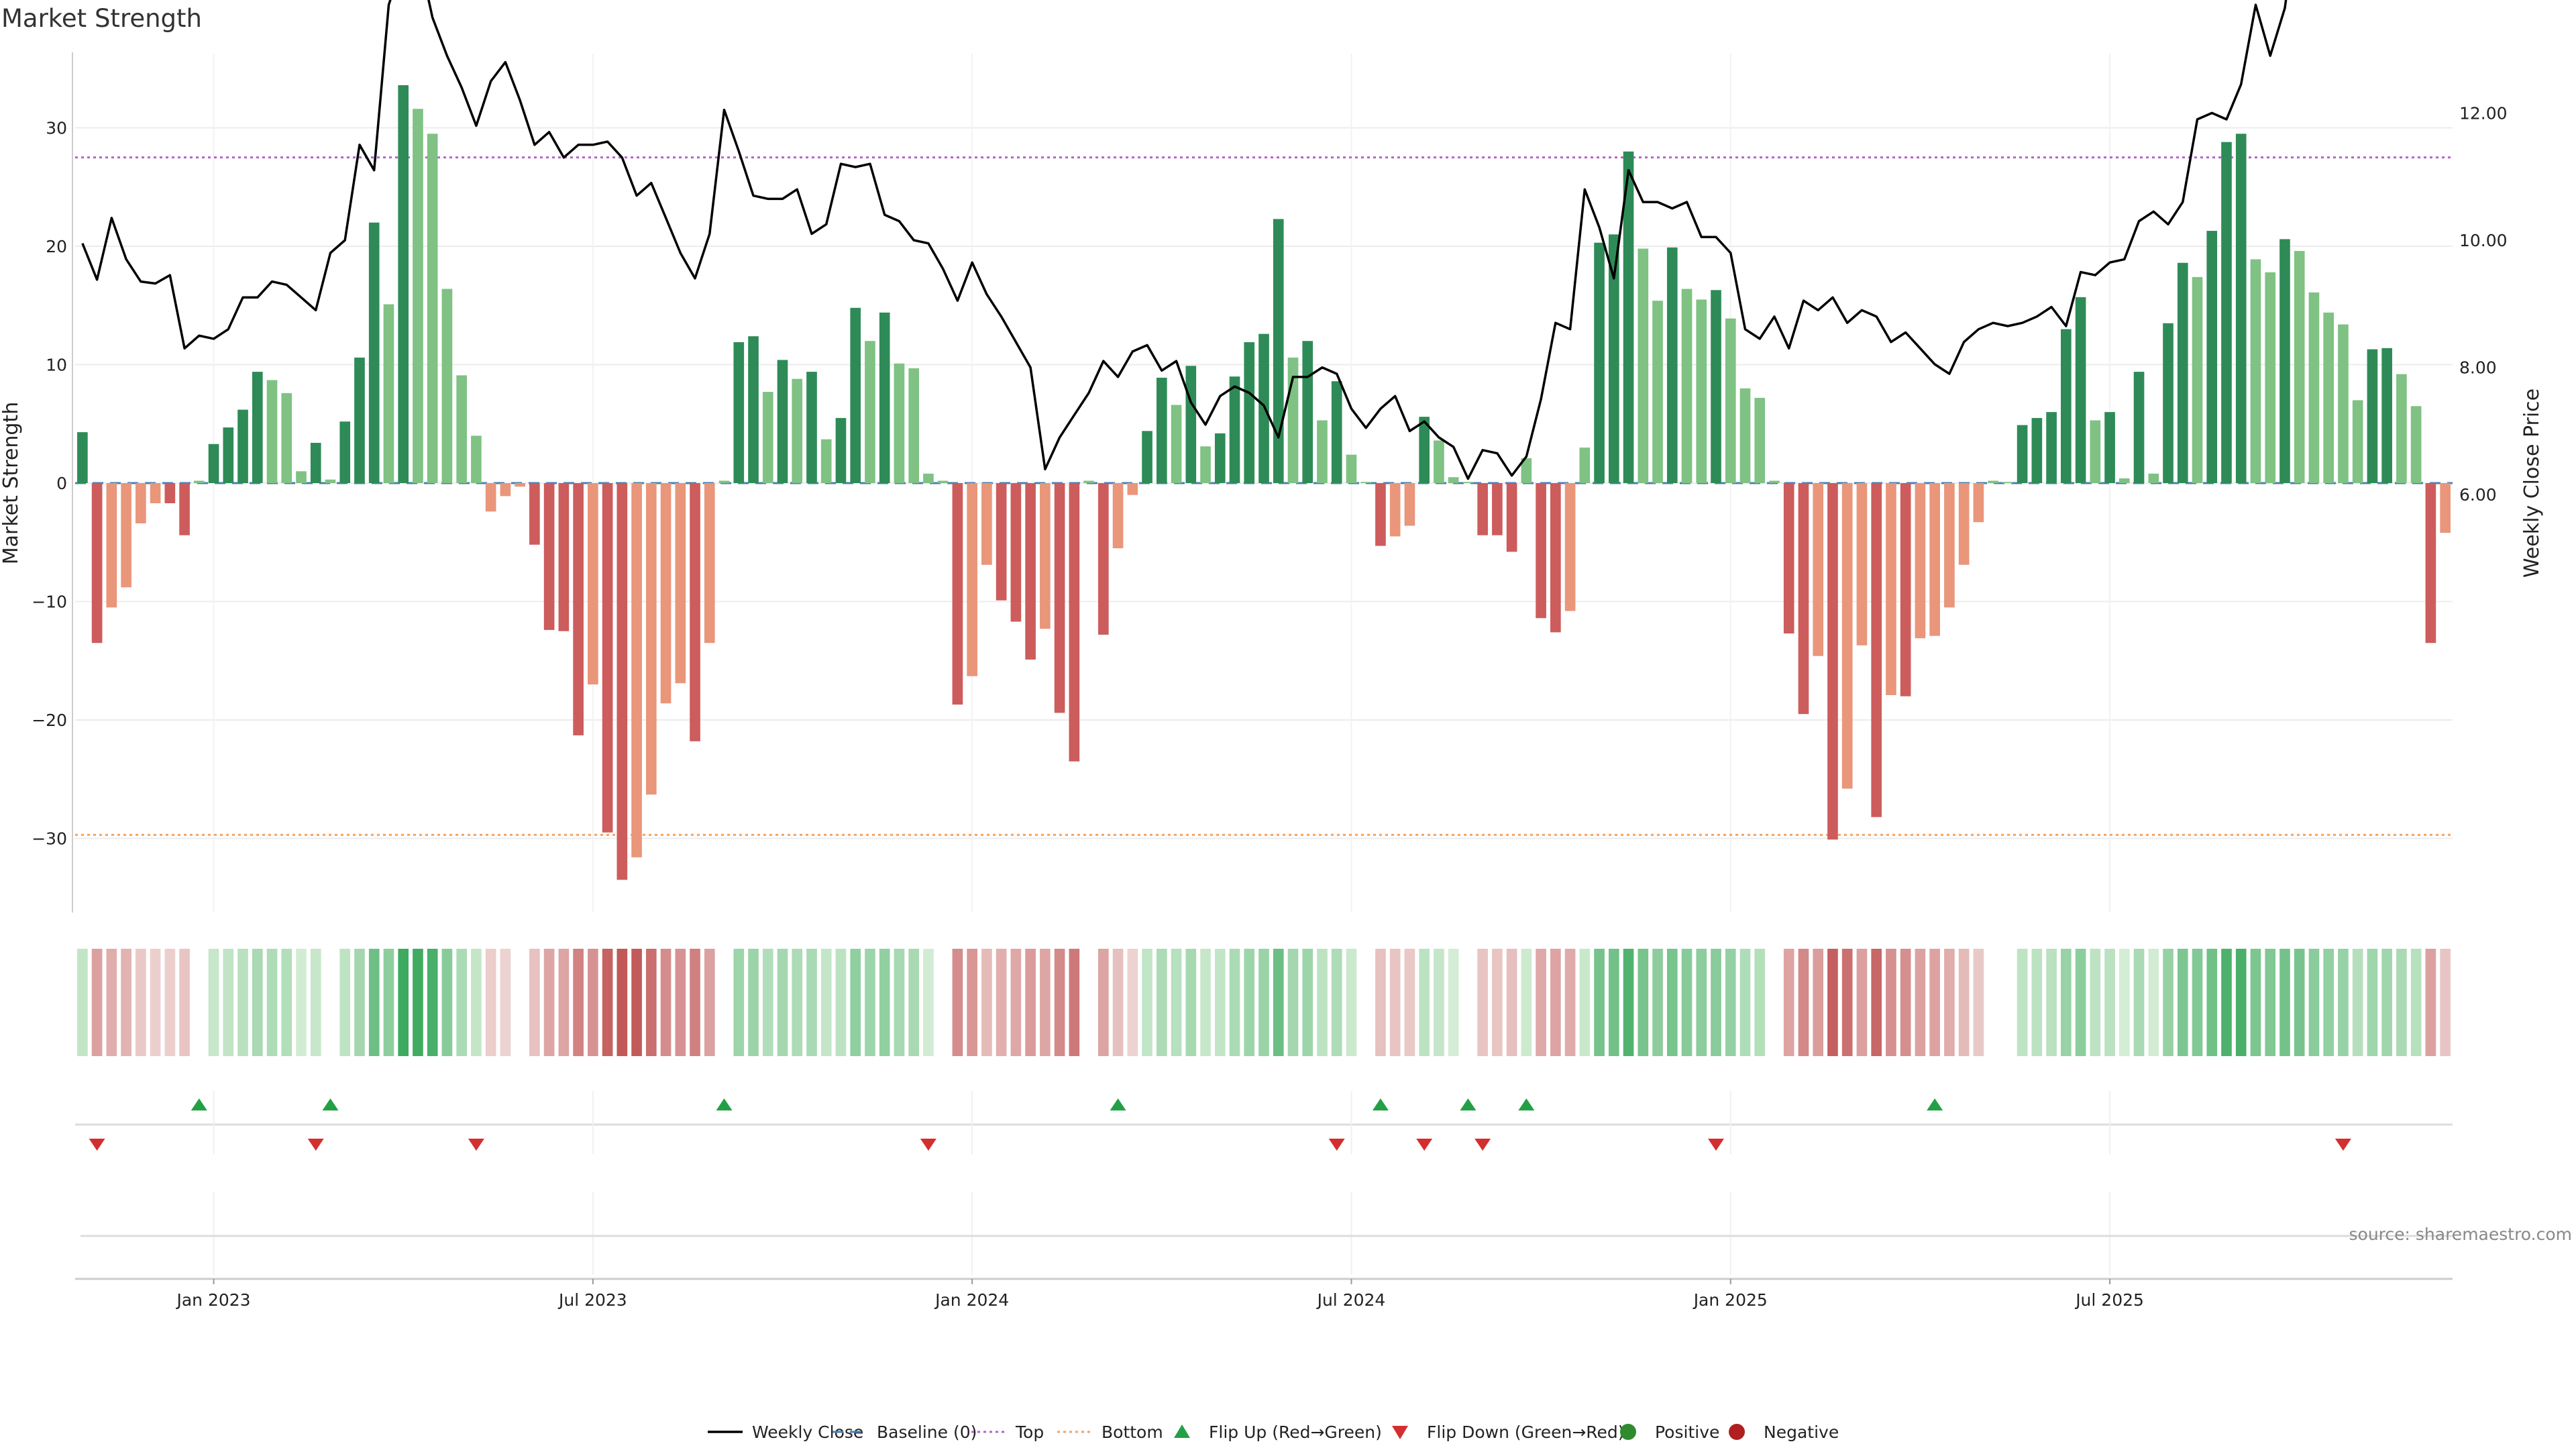 Image resolution: width=2576 pixels, height=1452 pixels. Describe the element at coordinates (927, 1432) in the screenshot. I see `legend-label: Baseline (0)` at that location.